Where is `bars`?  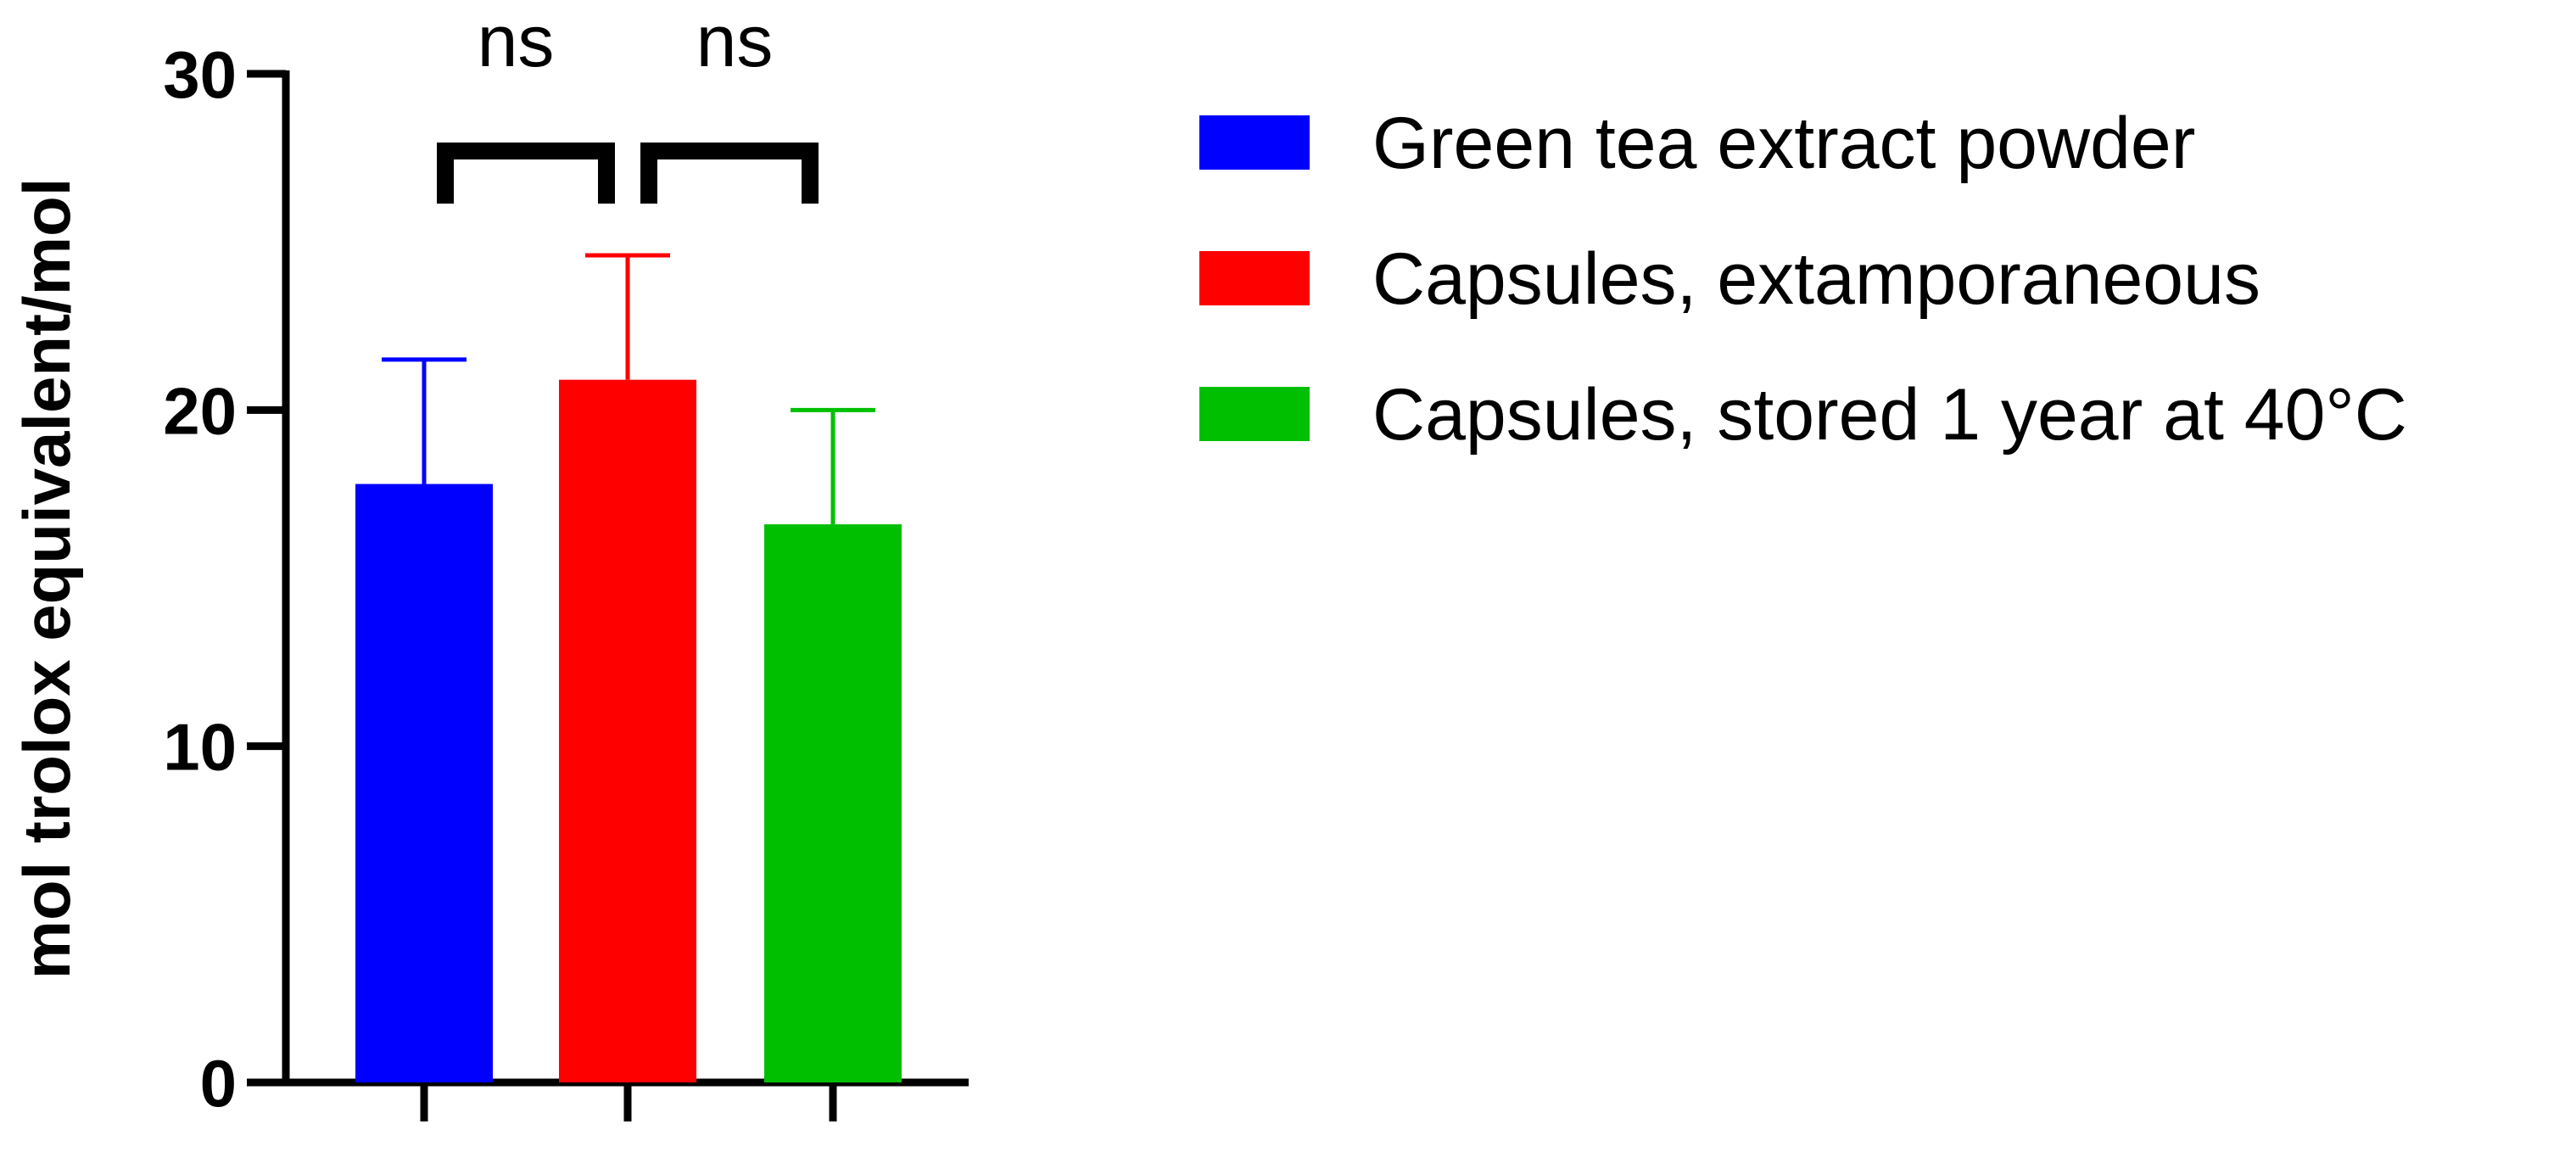 bars is located at coordinates (628, 730).